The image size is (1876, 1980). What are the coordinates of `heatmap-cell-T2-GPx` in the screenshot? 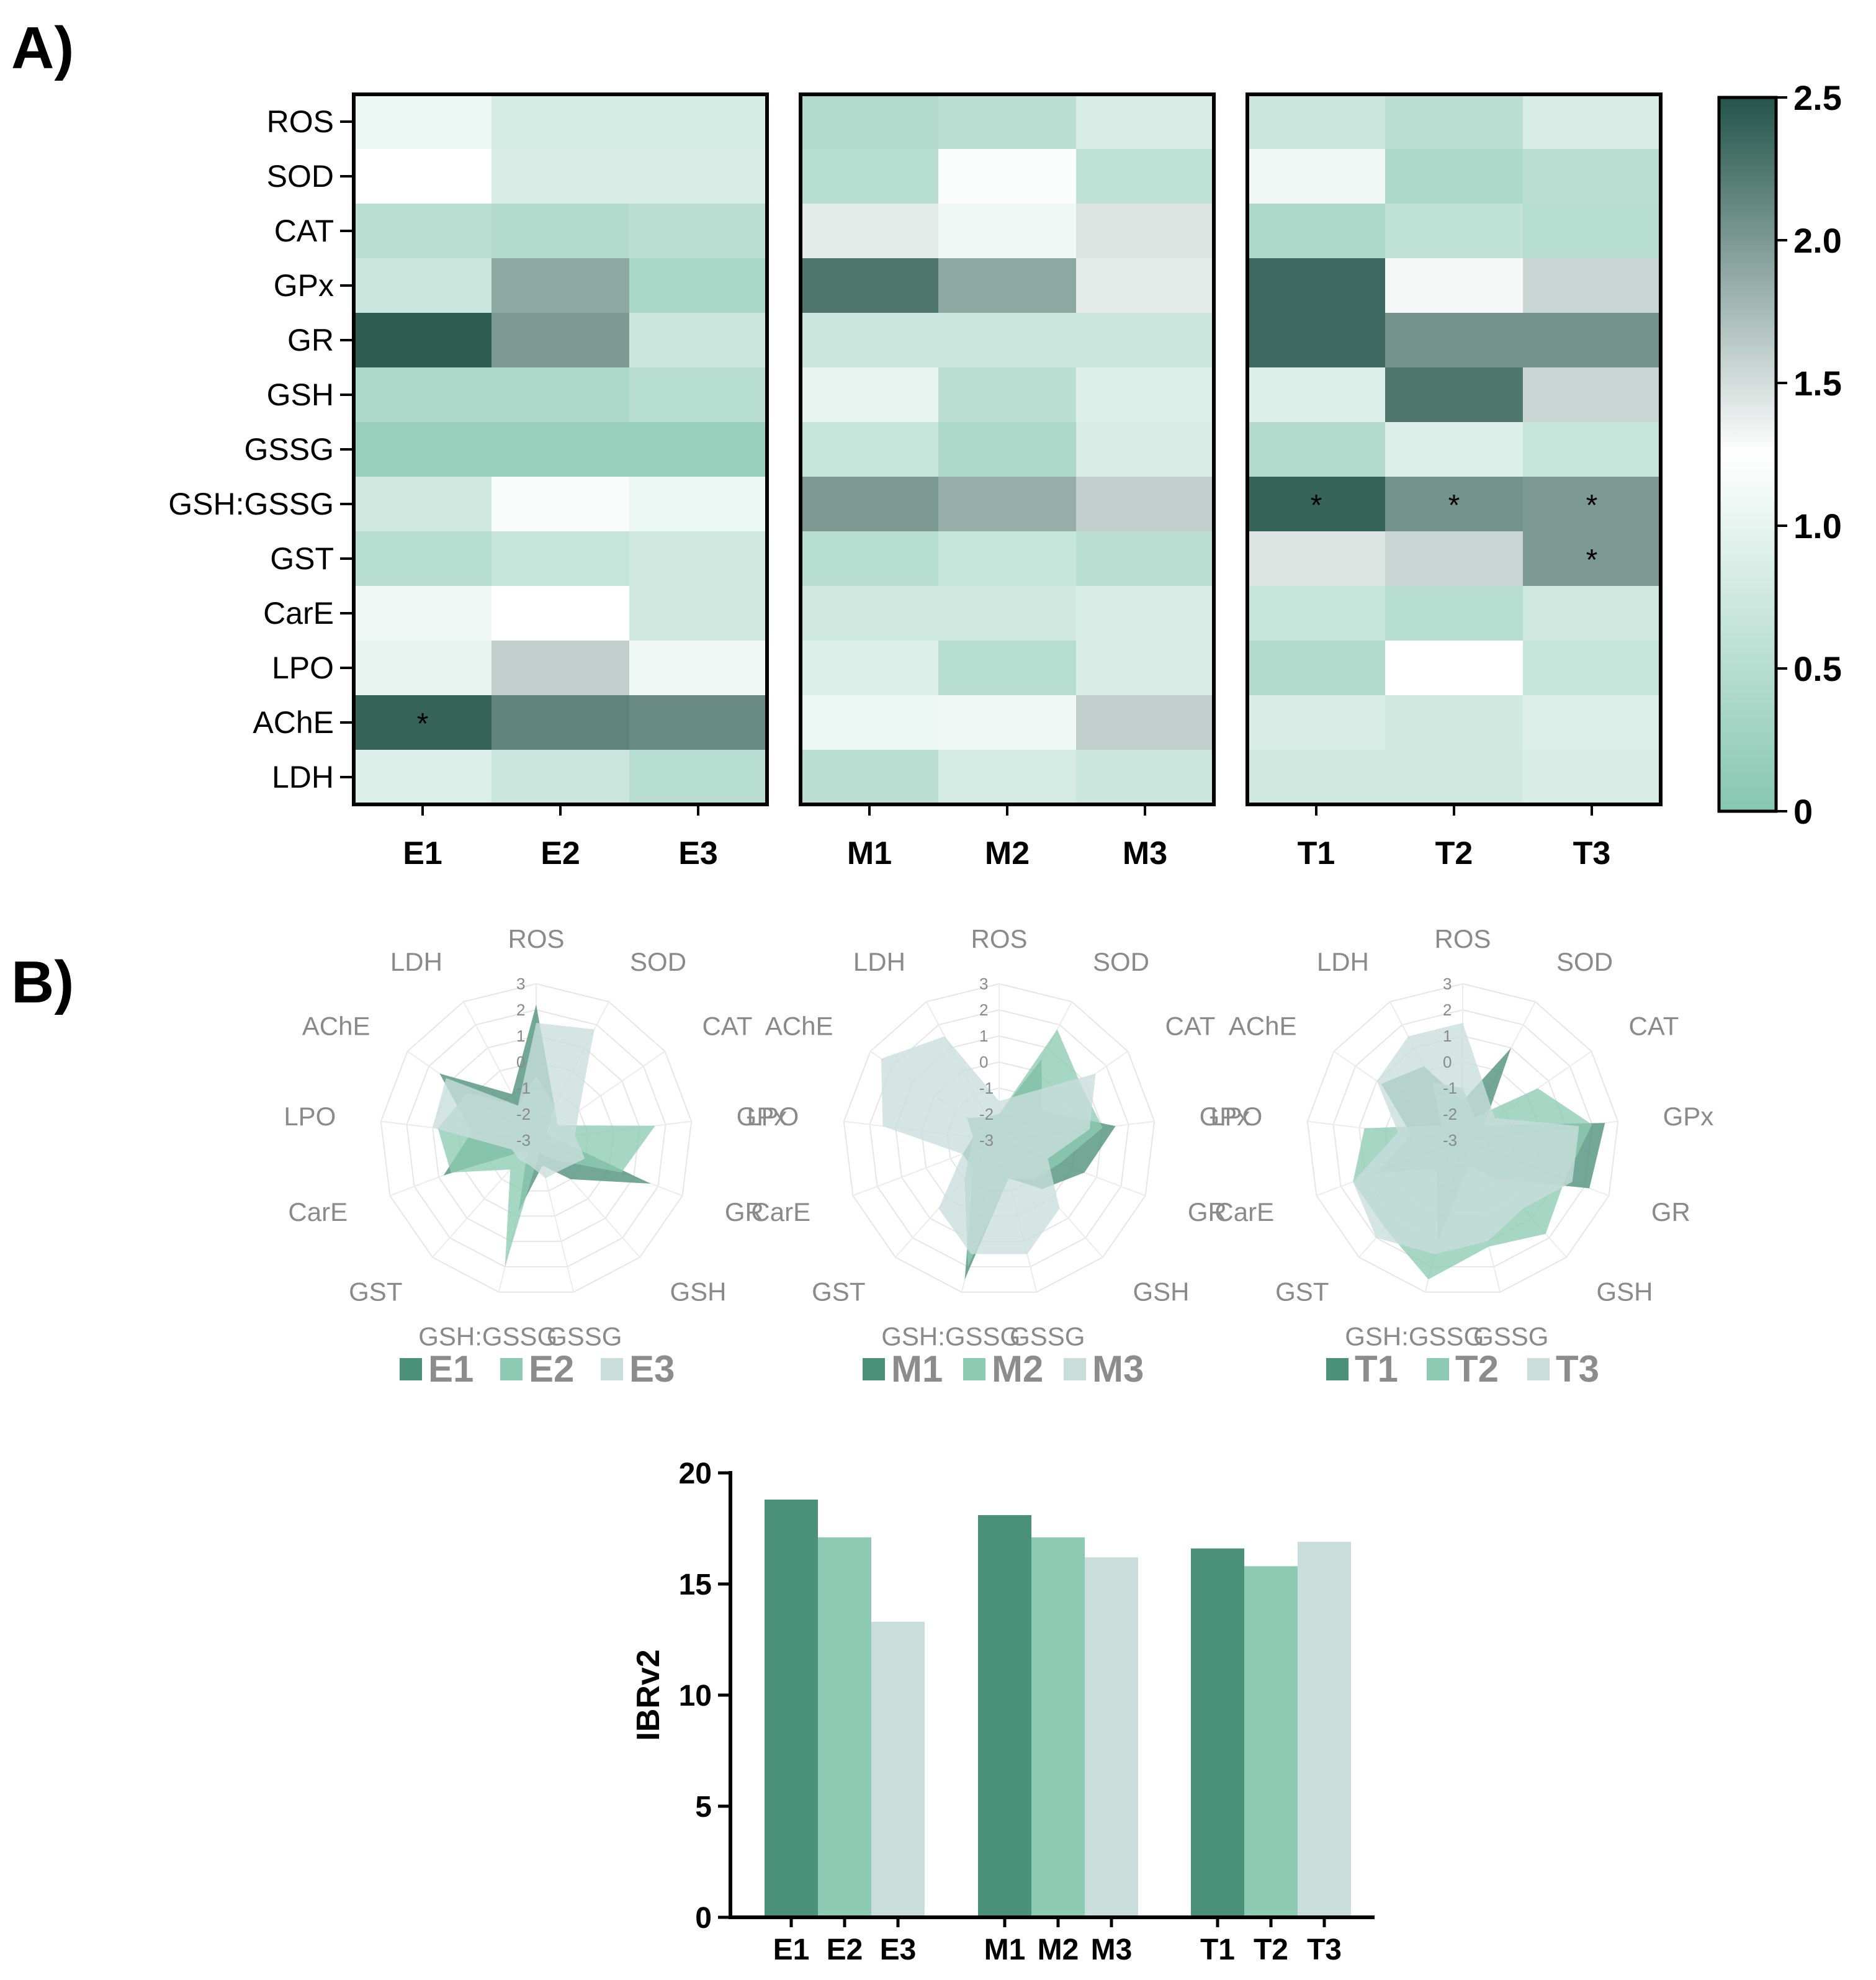 It's located at (1454, 285).